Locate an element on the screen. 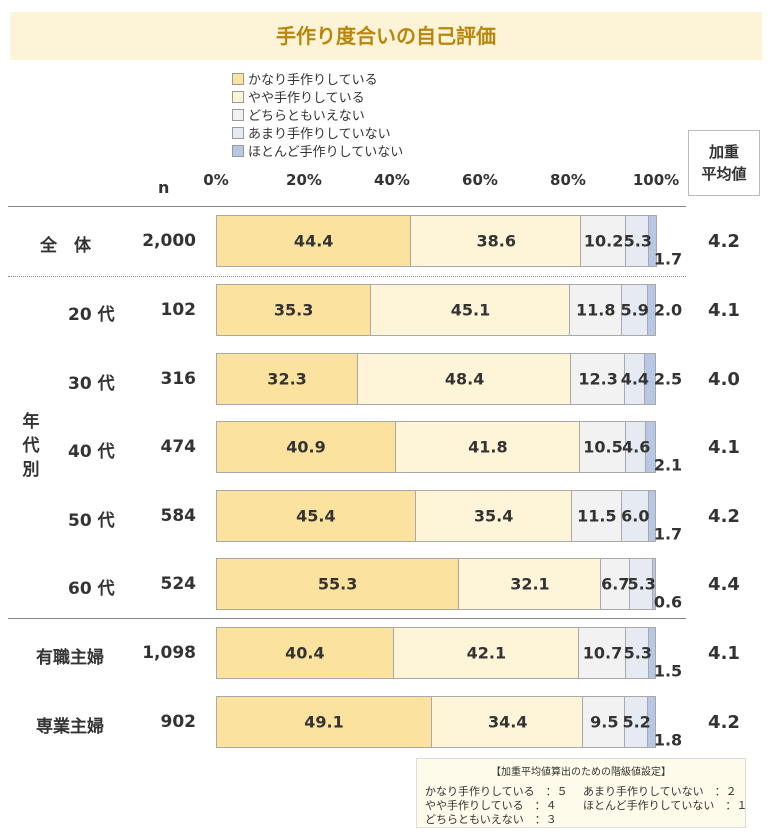  bar-value-label-2: 42.1 is located at coordinates (486, 653).